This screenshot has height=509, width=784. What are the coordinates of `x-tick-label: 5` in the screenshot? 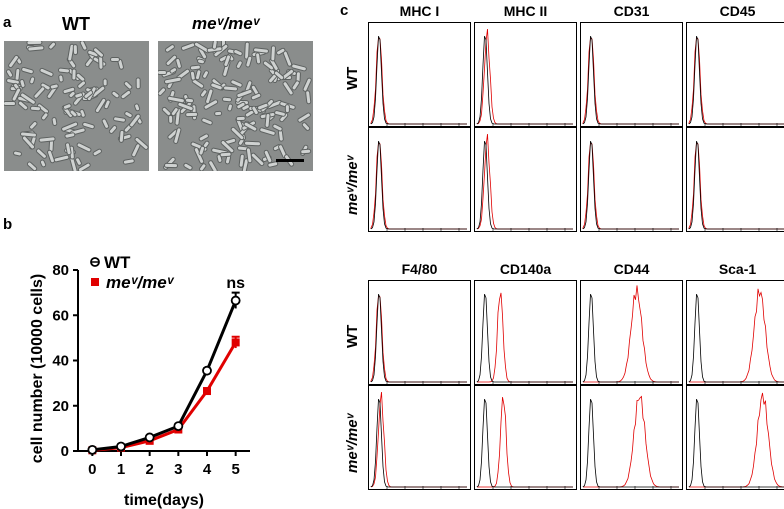 It's located at (235, 469).